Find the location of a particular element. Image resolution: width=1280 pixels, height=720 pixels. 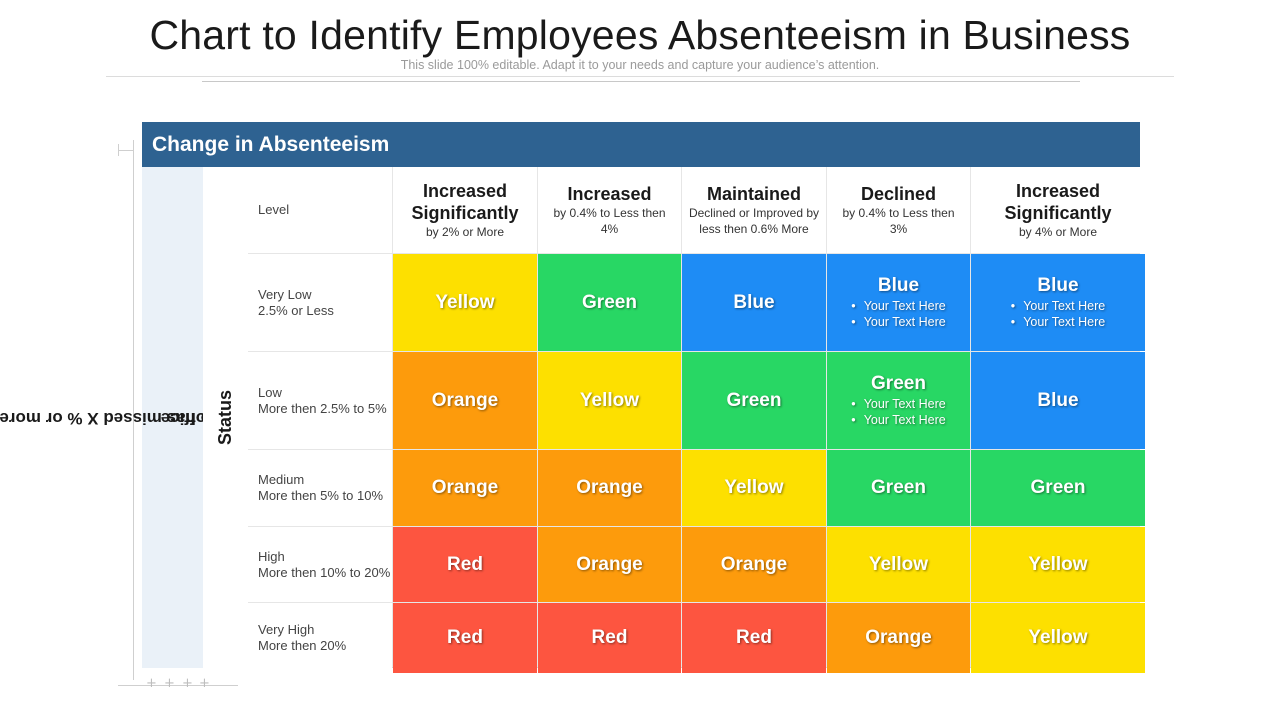

column-header-1: Increased by 0.4% to Less then 4% is located at coordinates (609, 210).